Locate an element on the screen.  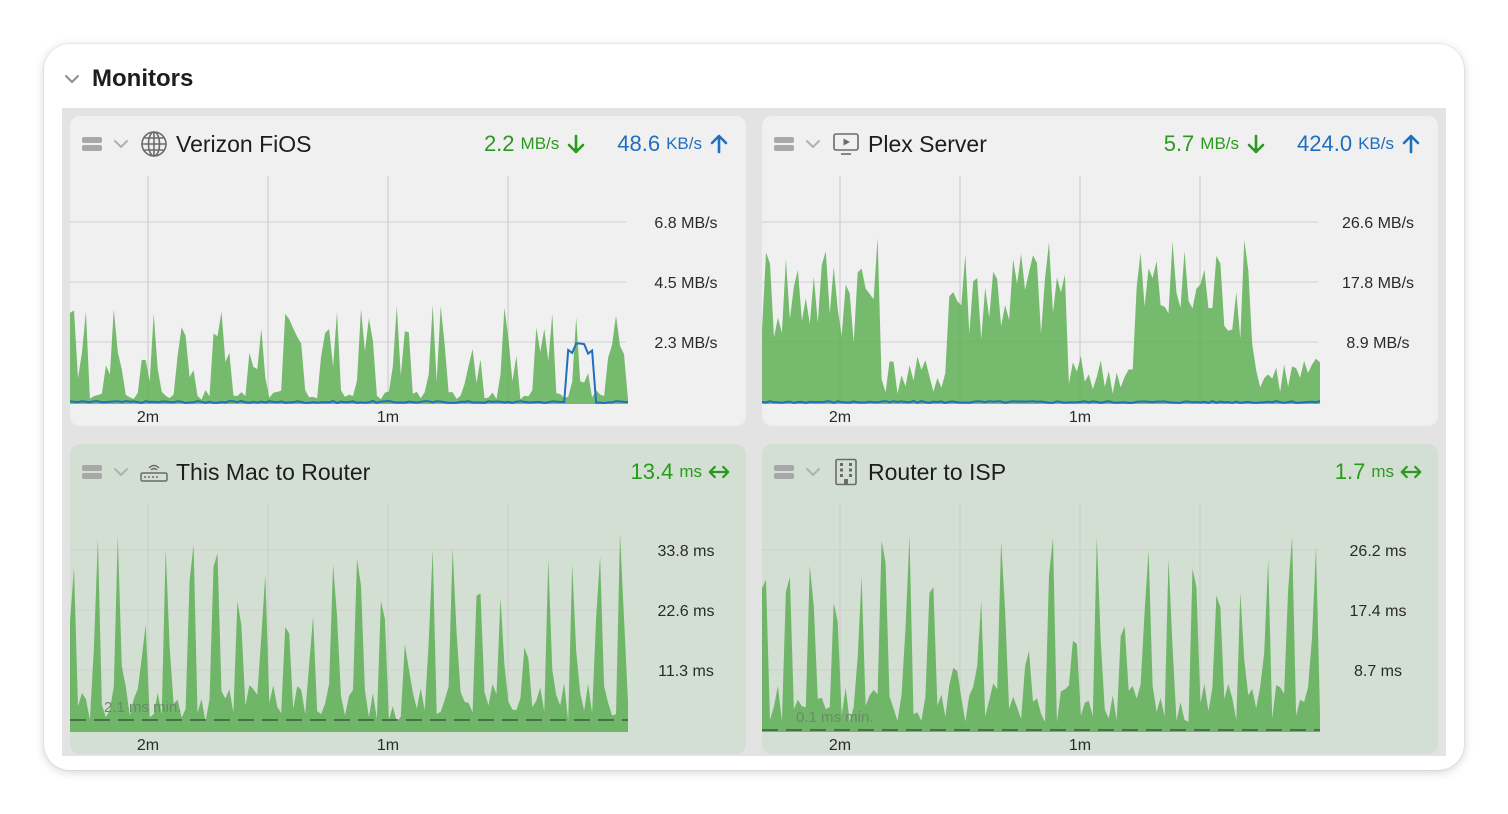
monitor-chart: 26.2 ms 17.4 ms 8.7 ms 0.1 ms min. 2m 1m is located at coordinates (1084, 629).